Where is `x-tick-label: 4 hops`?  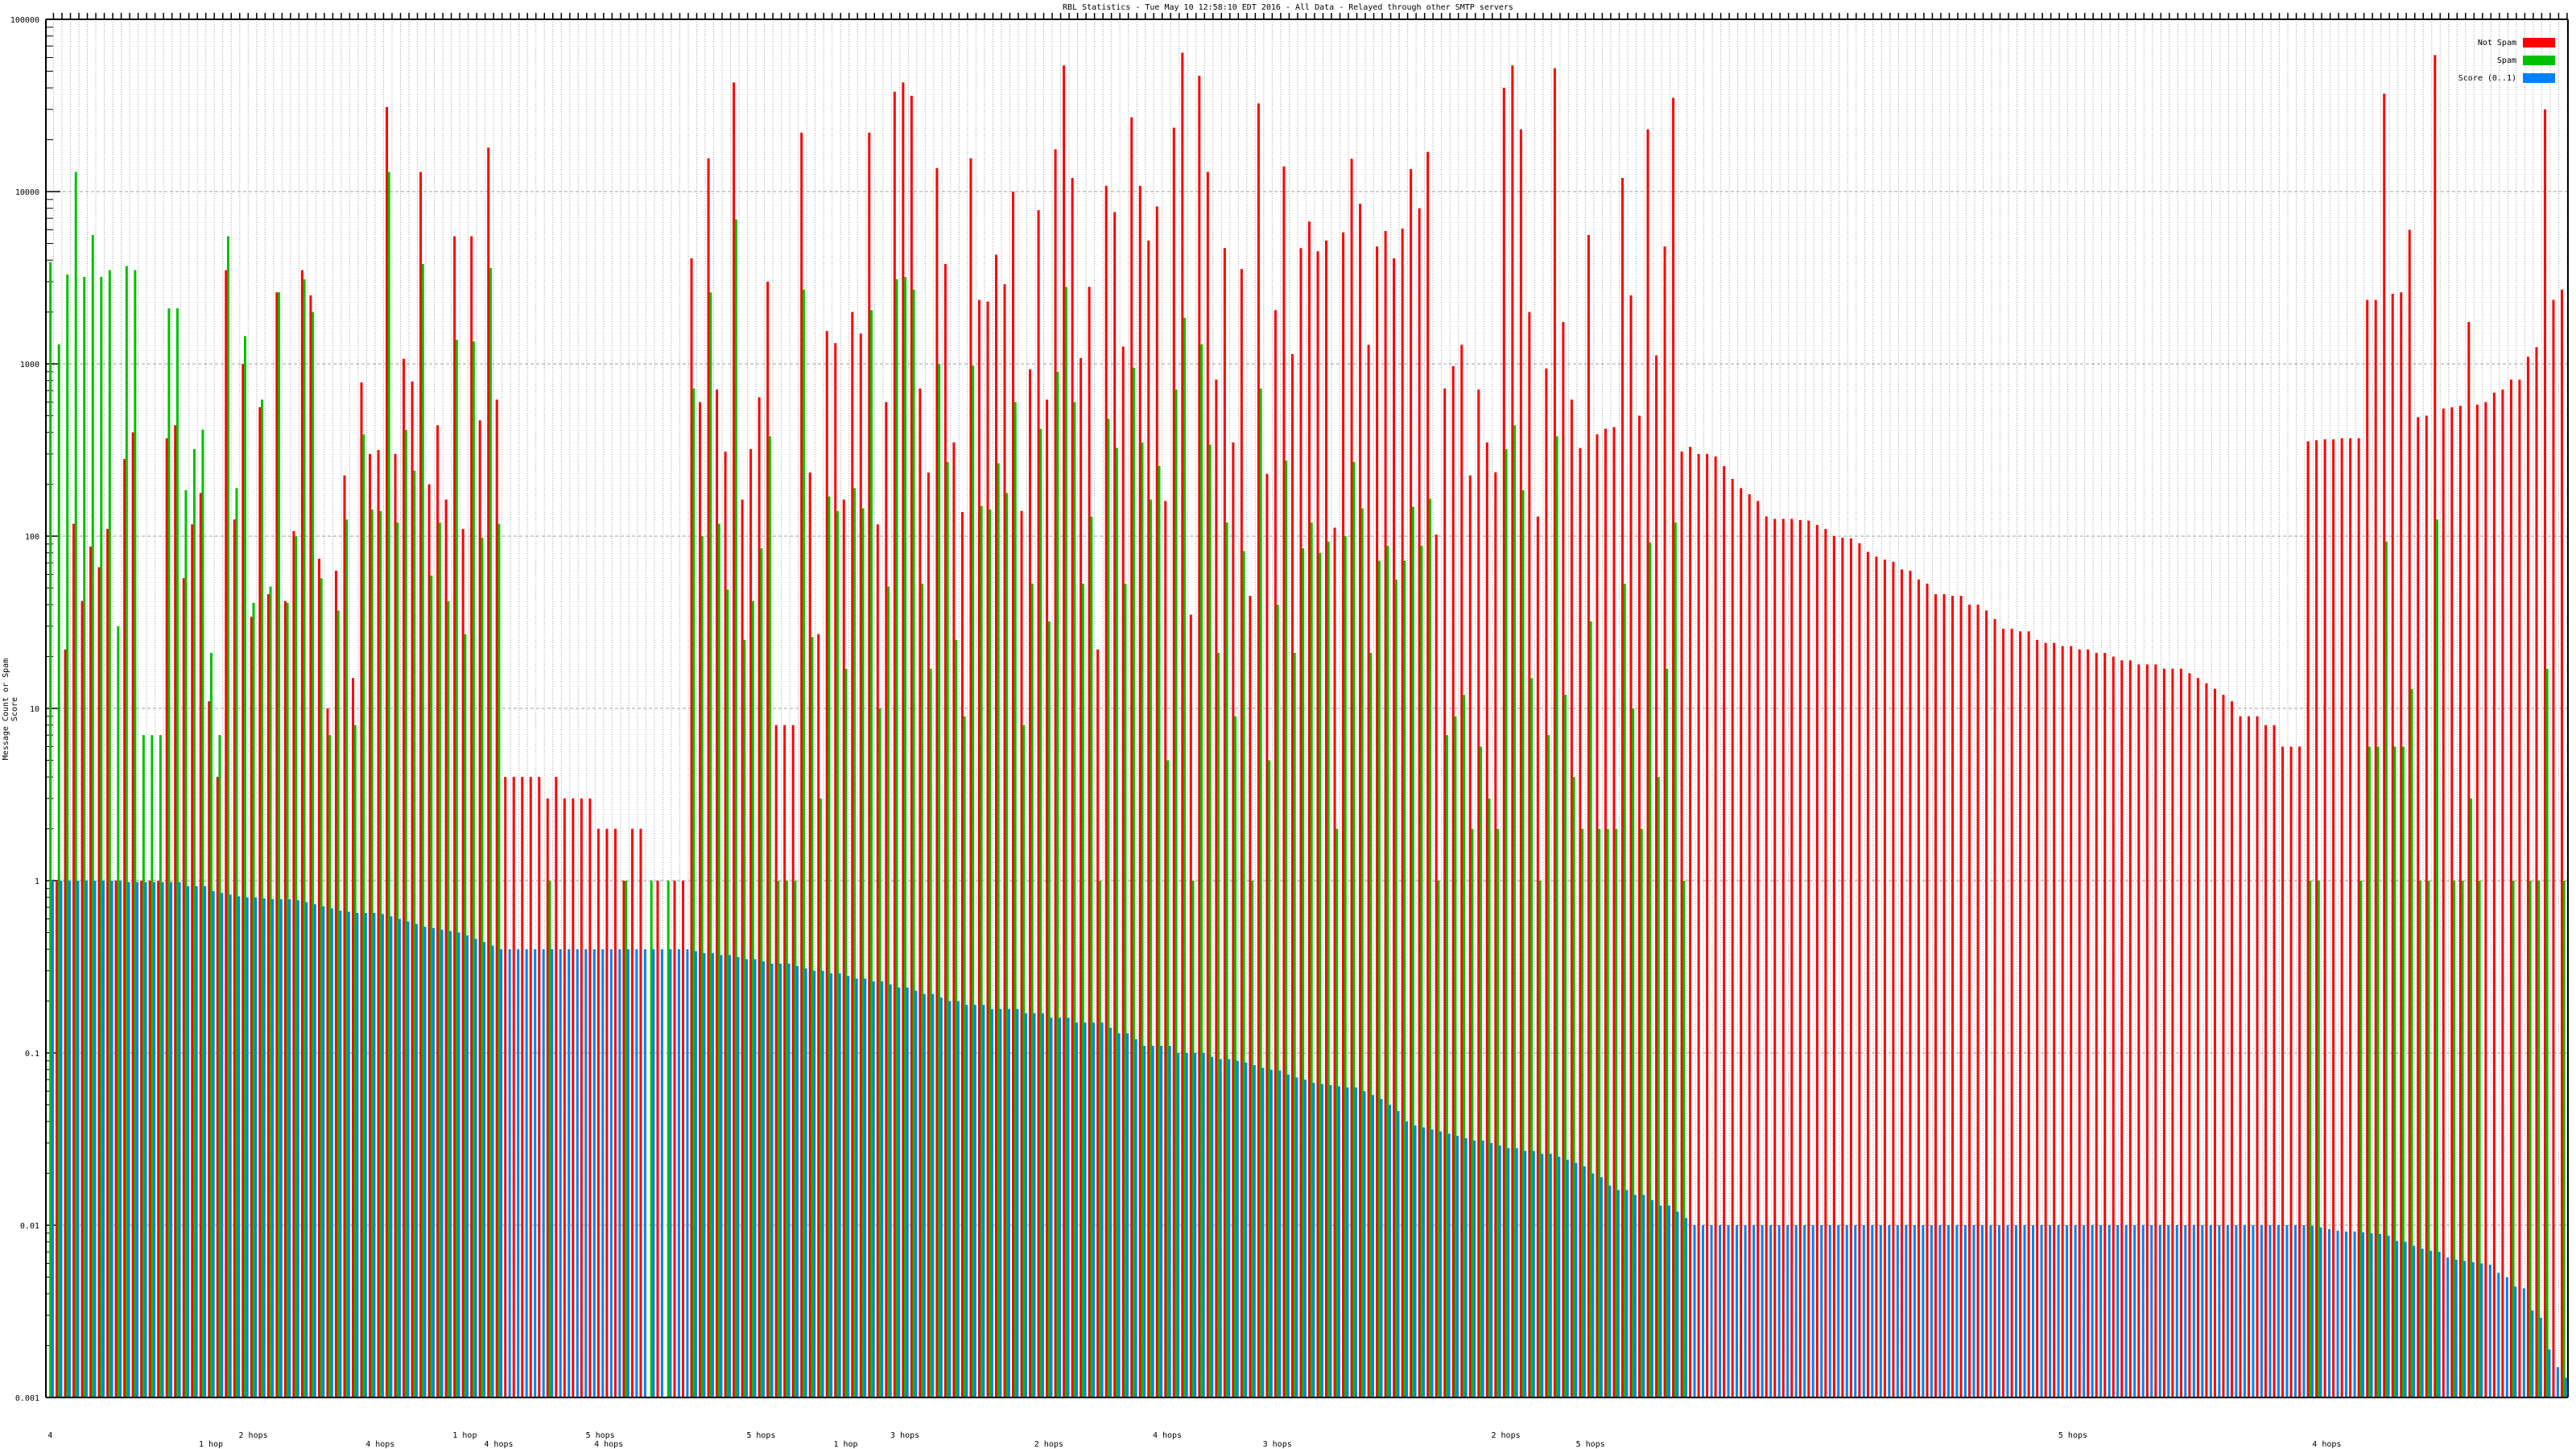
x-tick-label: 4 hops is located at coordinates (498, 1444).